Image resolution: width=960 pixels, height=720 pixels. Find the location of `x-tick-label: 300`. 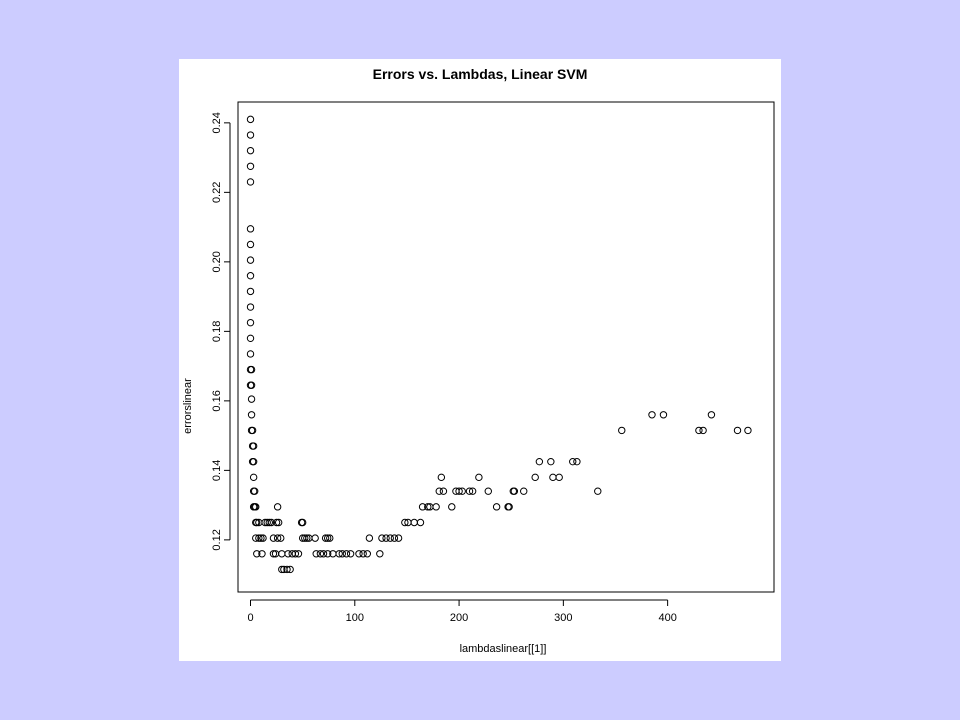

x-tick-label: 300 is located at coordinates (563, 618).